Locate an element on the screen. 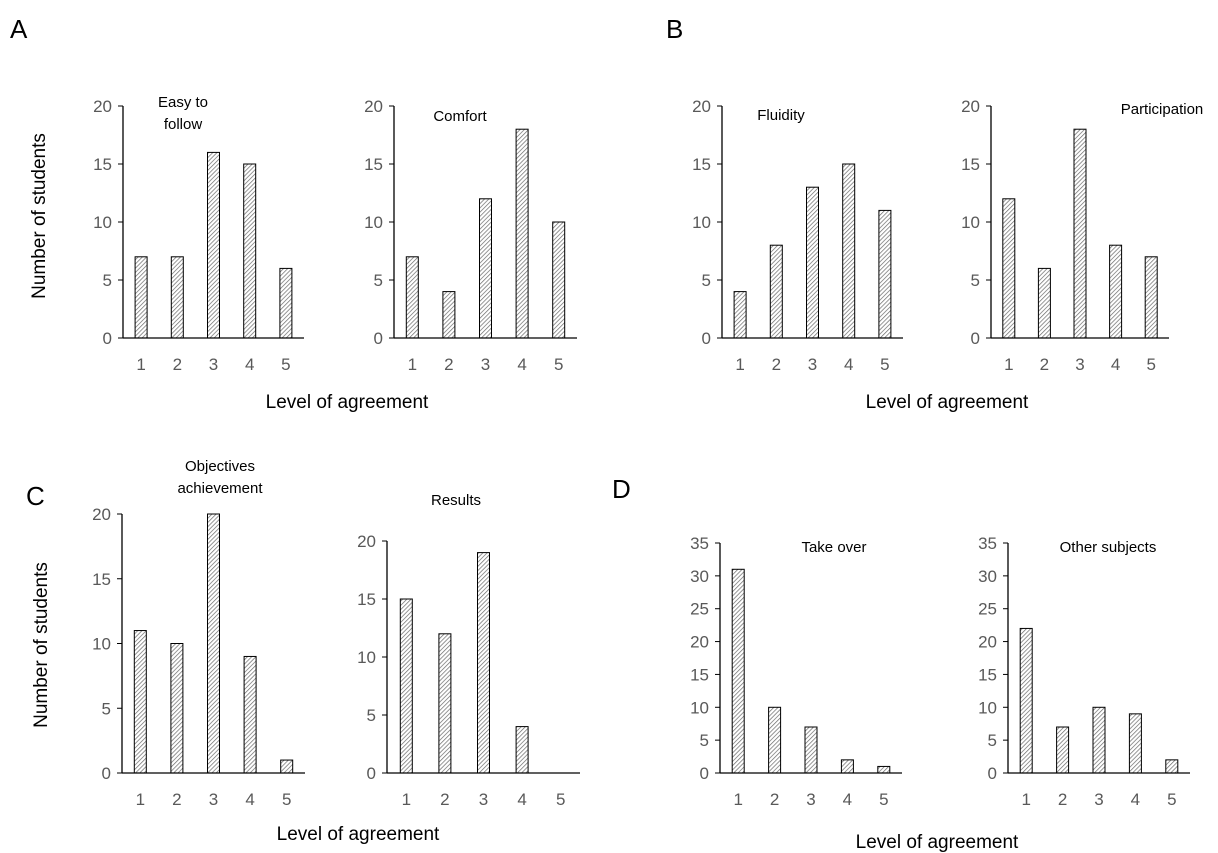 The image size is (1218, 853). chart-title: Comfort is located at coordinates (460, 116).